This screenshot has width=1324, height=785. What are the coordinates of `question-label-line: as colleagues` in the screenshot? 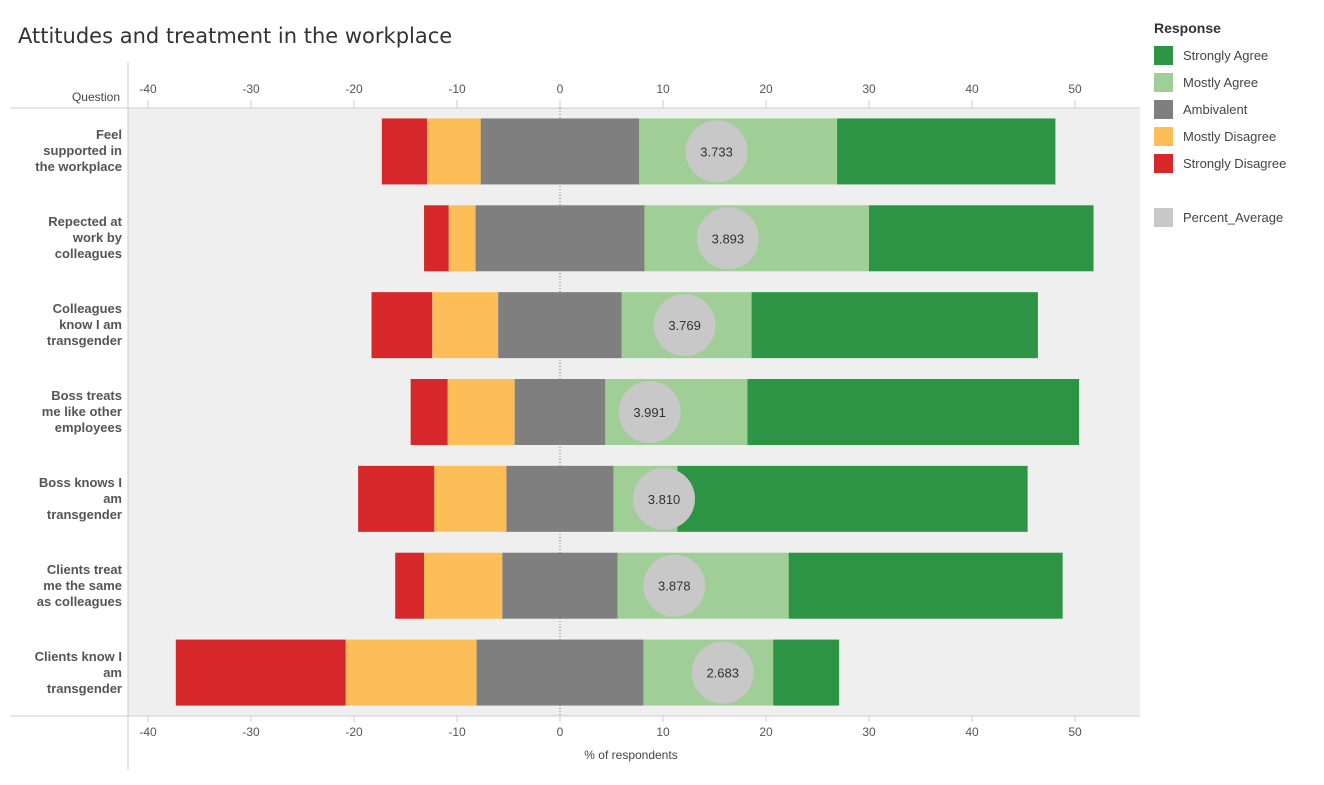 It's located at (79, 601).